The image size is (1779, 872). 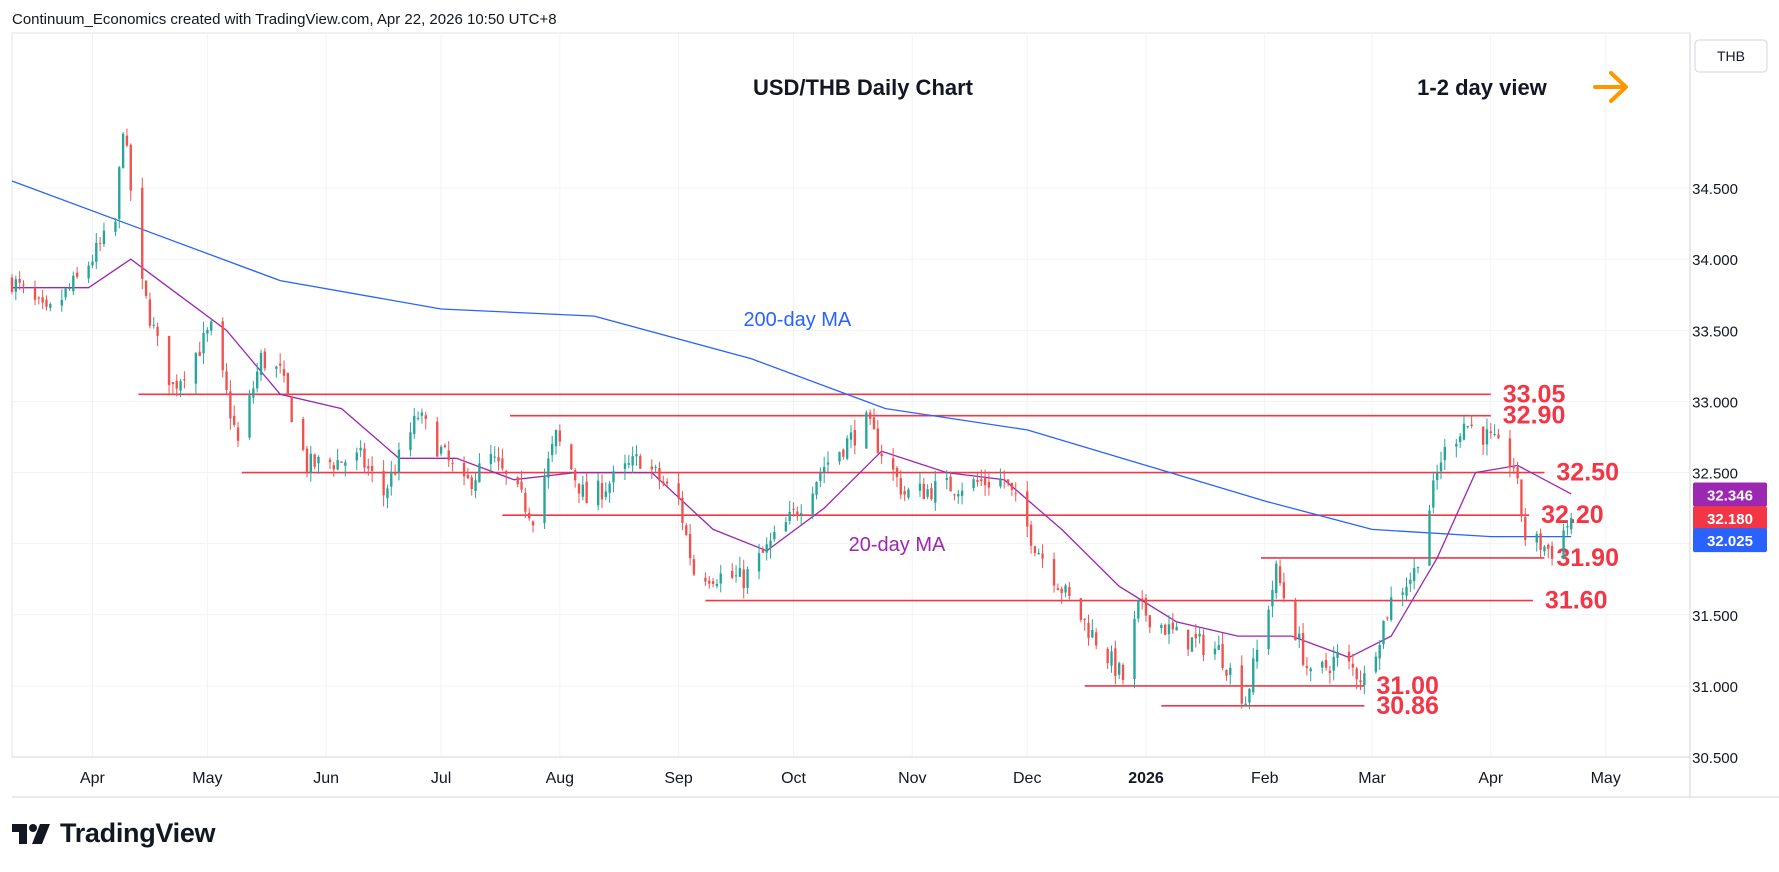 What do you see at coordinates (1534, 416) in the screenshot?
I see `level-label: 32.90` at bounding box center [1534, 416].